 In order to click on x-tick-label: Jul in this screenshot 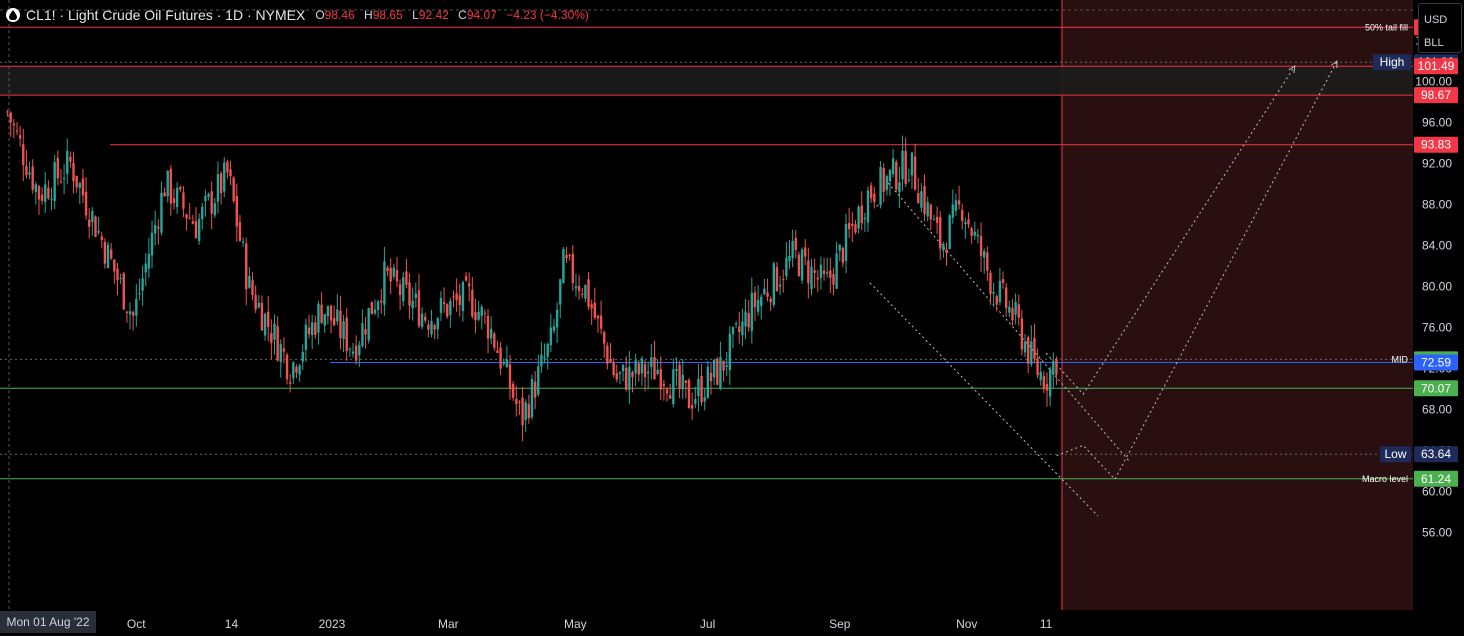, I will do `click(707, 624)`.